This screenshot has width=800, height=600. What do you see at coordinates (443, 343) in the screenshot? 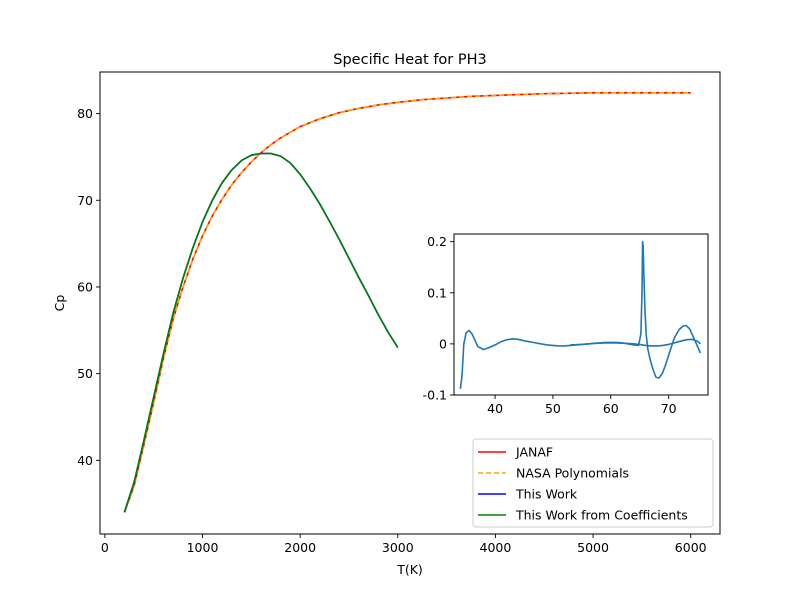
I see `inset-y-tick-label: 0` at bounding box center [443, 343].